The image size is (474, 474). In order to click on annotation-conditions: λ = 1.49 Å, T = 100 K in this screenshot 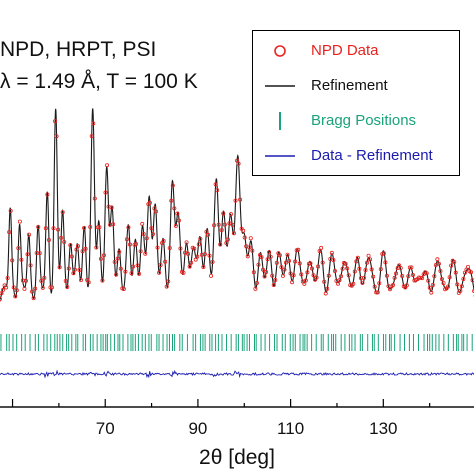, I will do `click(99, 81)`.